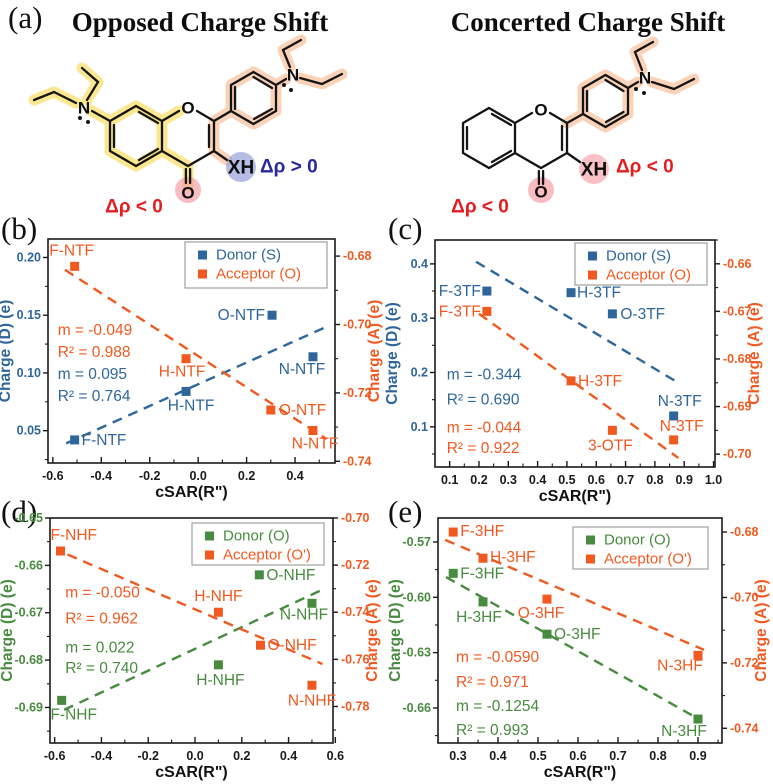 This screenshot has width=773, height=784. I want to click on delta-rho-carbonyl-annotation: Δρ < 0, so click(134, 207).